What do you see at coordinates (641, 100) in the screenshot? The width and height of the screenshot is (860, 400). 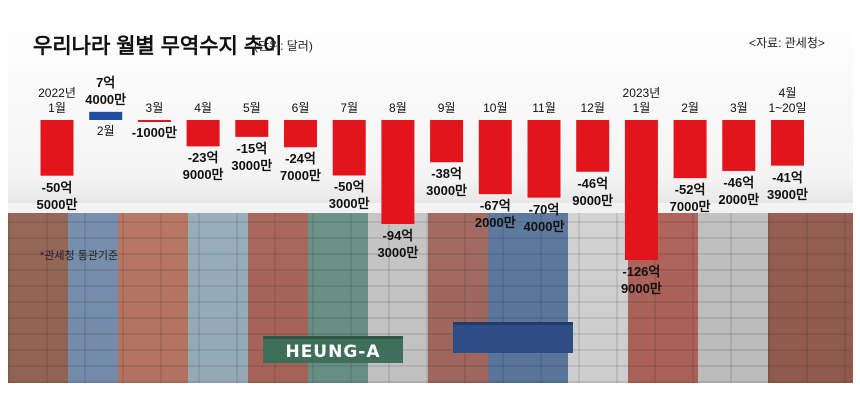 I see `month-label-12: 2023년 1월` at bounding box center [641, 100].